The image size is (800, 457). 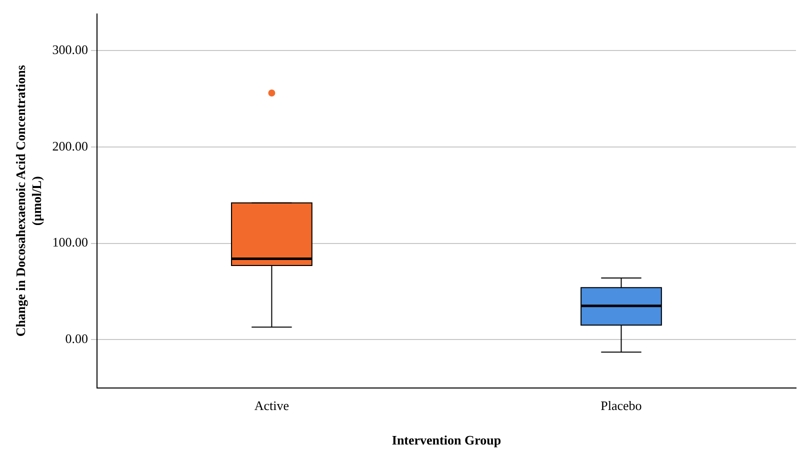 What do you see at coordinates (70, 146) in the screenshot?
I see `y-tick-label: 200.00` at bounding box center [70, 146].